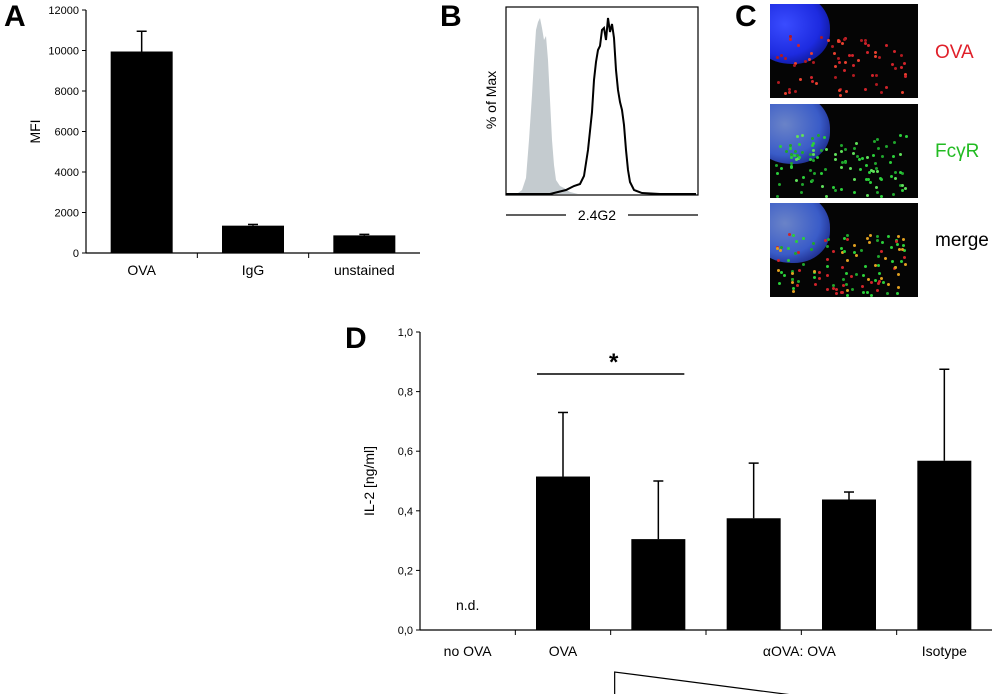 The width and height of the screenshot is (1000, 694). What do you see at coordinates (944, 651) in the screenshot?
I see `x-tick-label: Isotype` at bounding box center [944, 651].